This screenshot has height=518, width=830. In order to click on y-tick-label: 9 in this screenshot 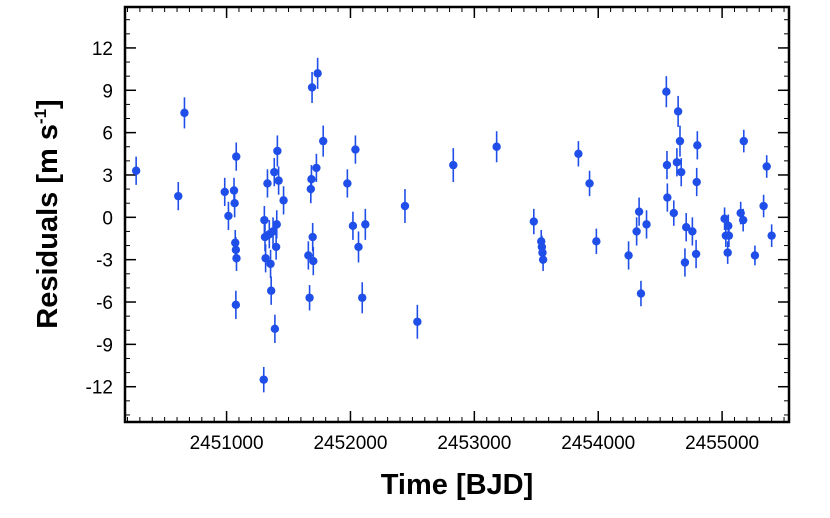, I will do `click(107, 91)`.